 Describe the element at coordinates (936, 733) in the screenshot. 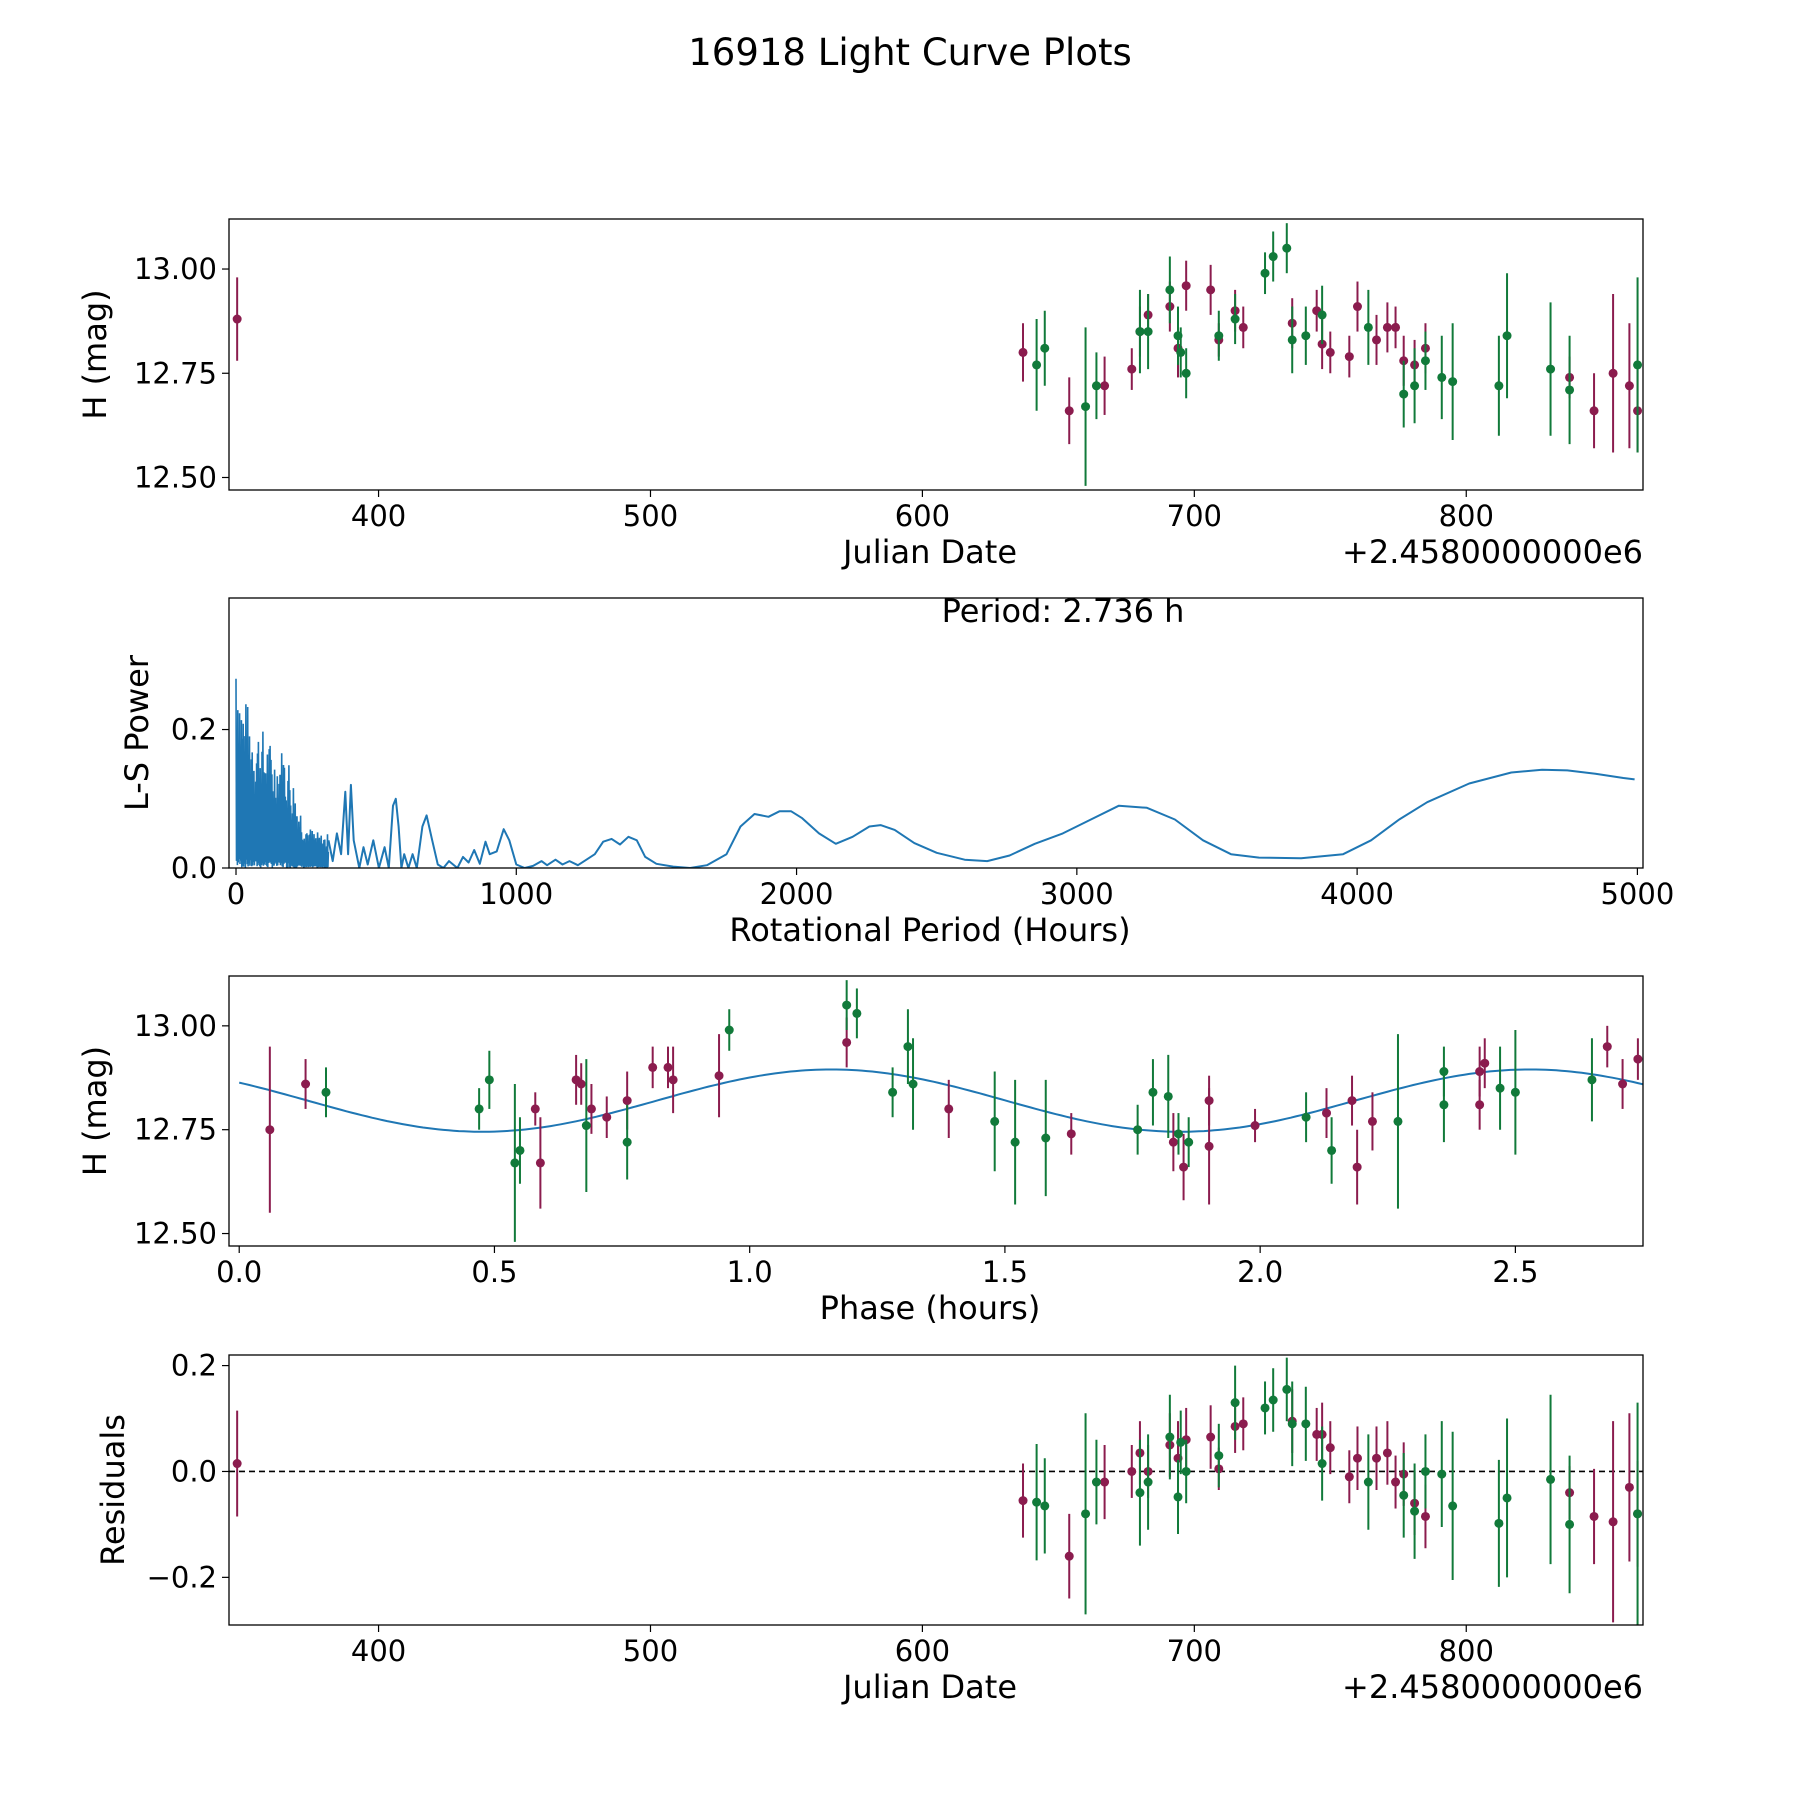

I see `periodogram-frame` at that location.